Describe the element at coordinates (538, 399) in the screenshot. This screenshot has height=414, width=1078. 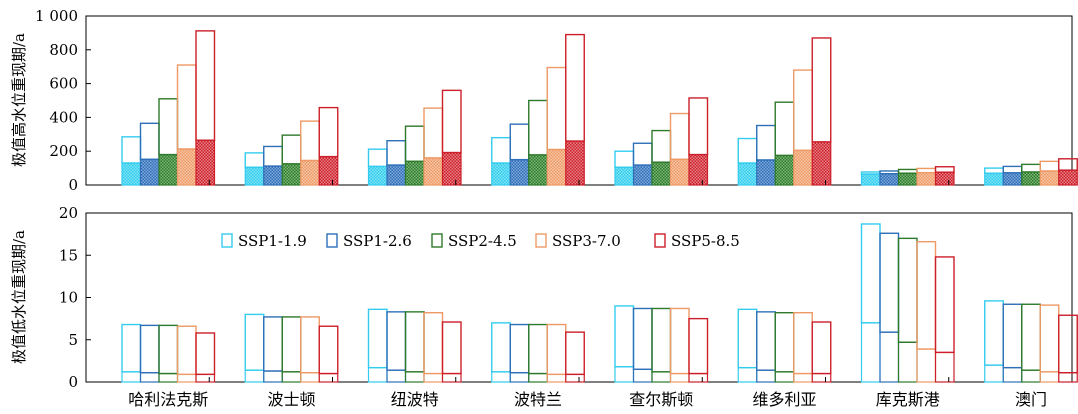
I see `category-label: 波特兰` at that location.